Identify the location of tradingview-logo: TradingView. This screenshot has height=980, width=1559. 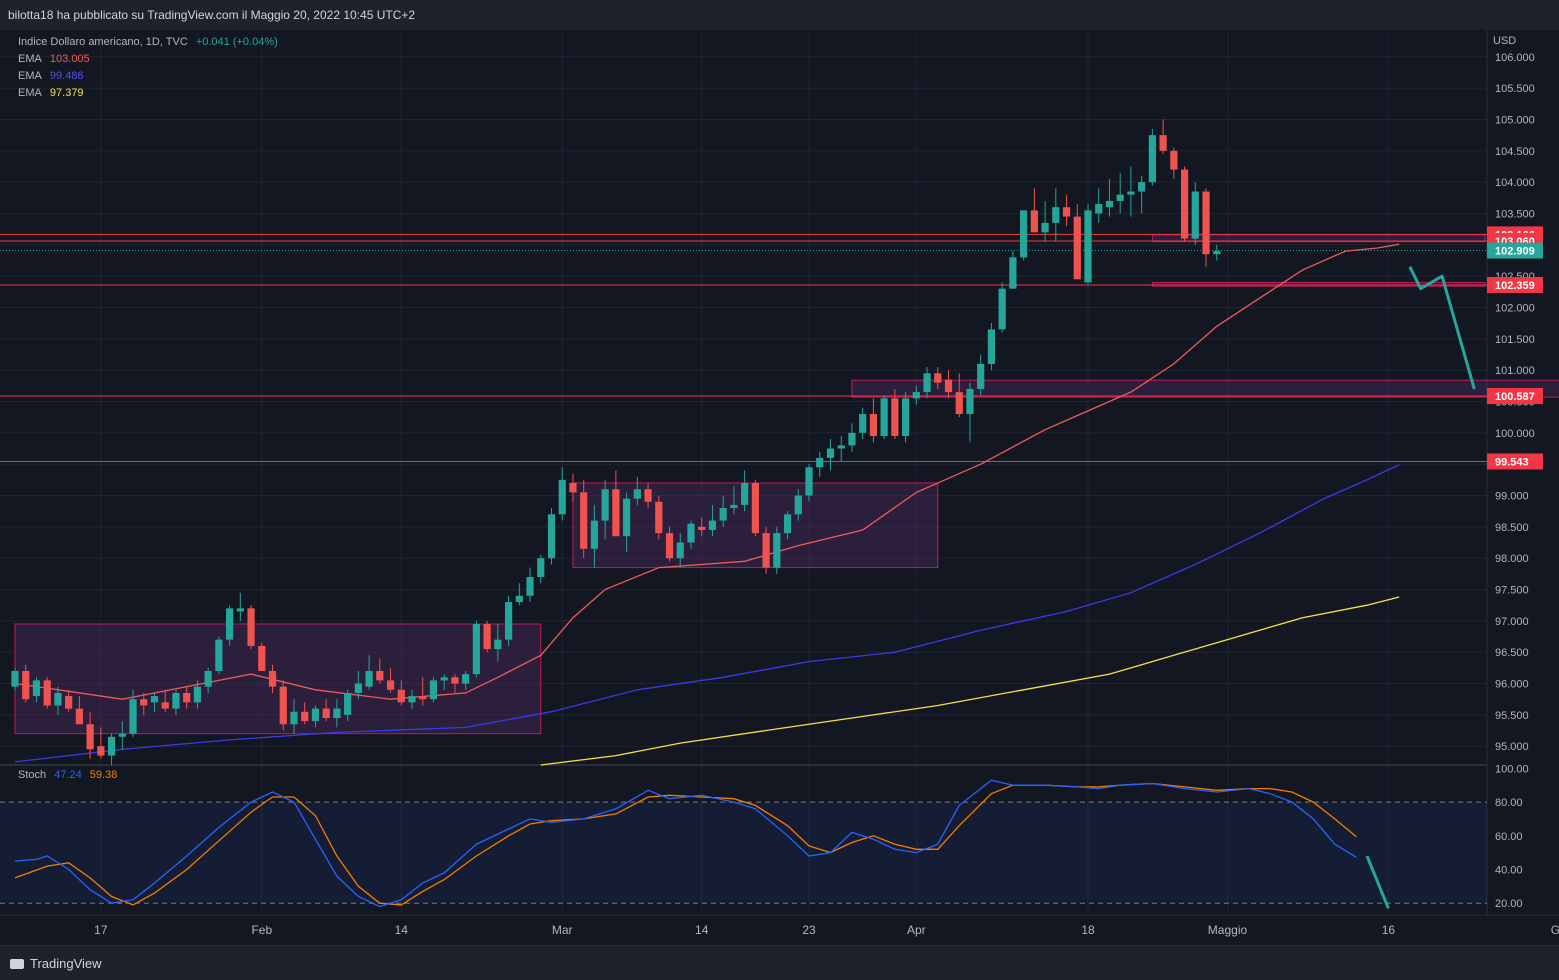
(56, 963).